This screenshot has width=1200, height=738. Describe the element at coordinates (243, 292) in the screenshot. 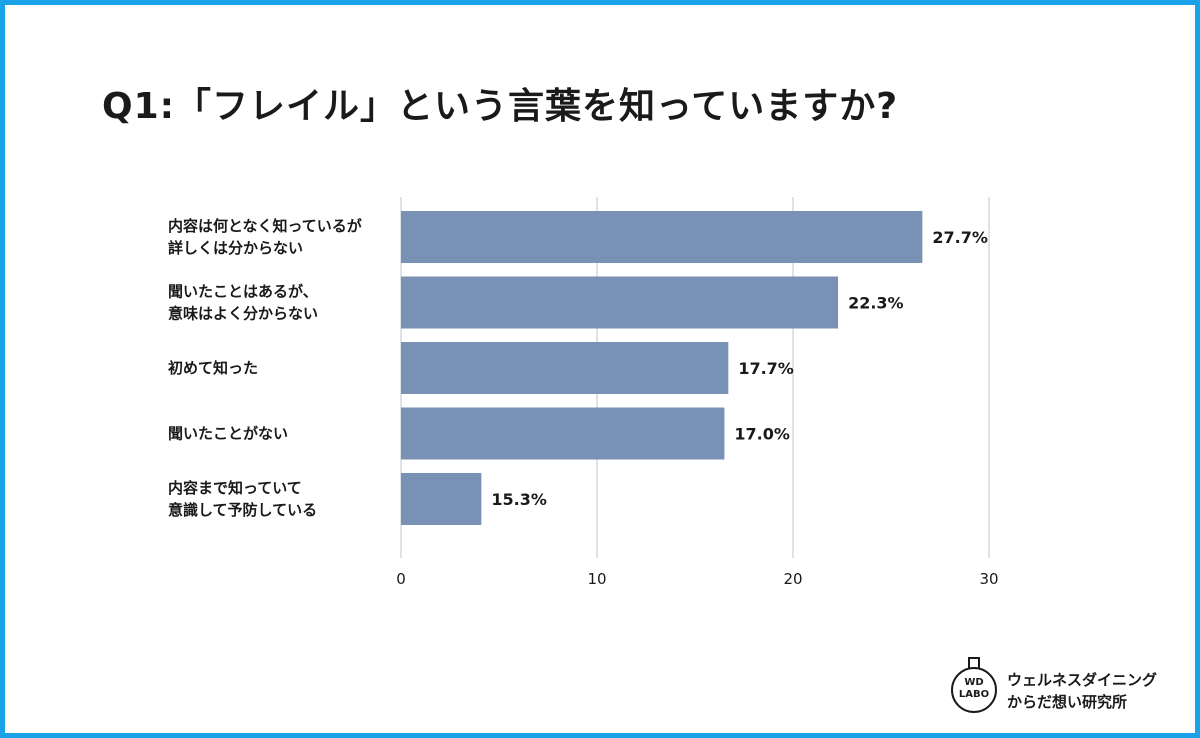

I see `category-label: 聞いたことはあるが、` at that location.